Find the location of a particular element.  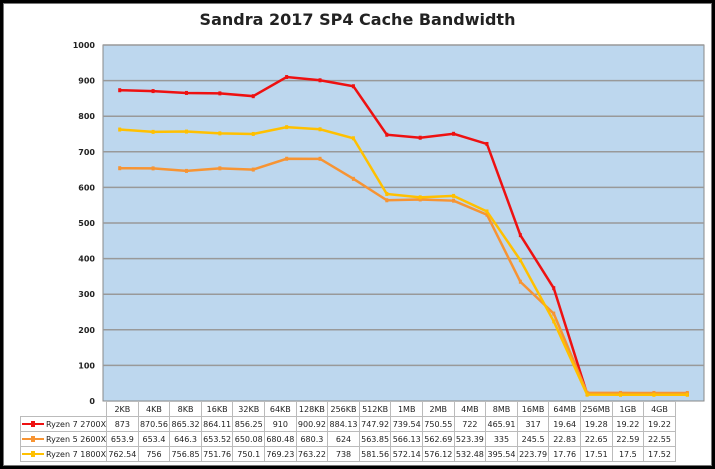

table-cell: 762.54 is located at coordinates (122, 454).